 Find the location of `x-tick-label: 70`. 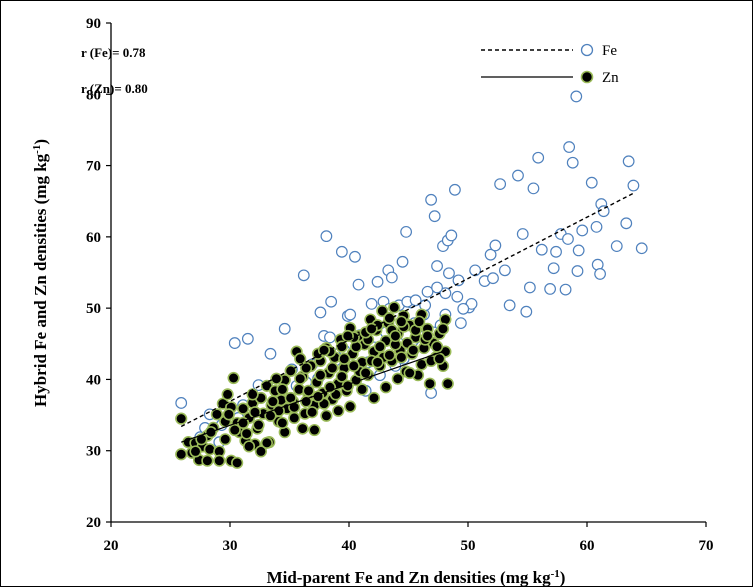

x-tick-label: 70 is located at coordinates (706, 546).